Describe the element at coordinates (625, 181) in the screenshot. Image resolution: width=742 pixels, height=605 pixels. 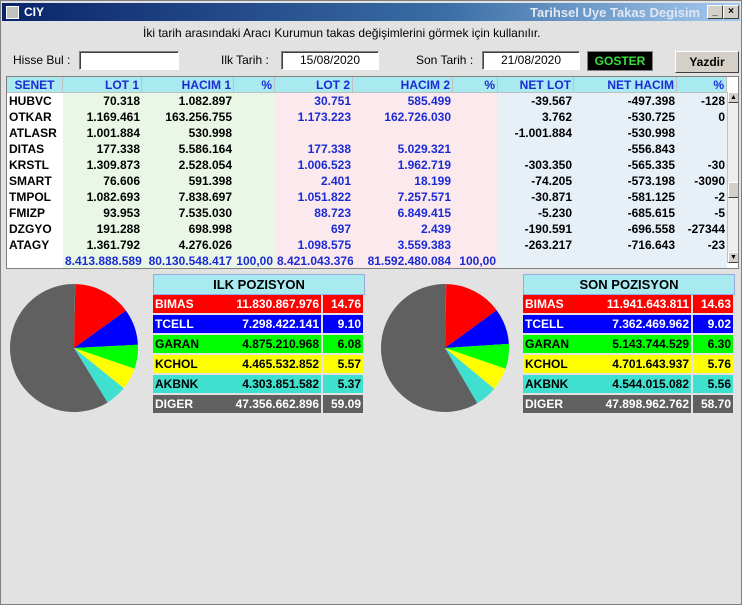
I see `table-cell: -573.198` at that location.